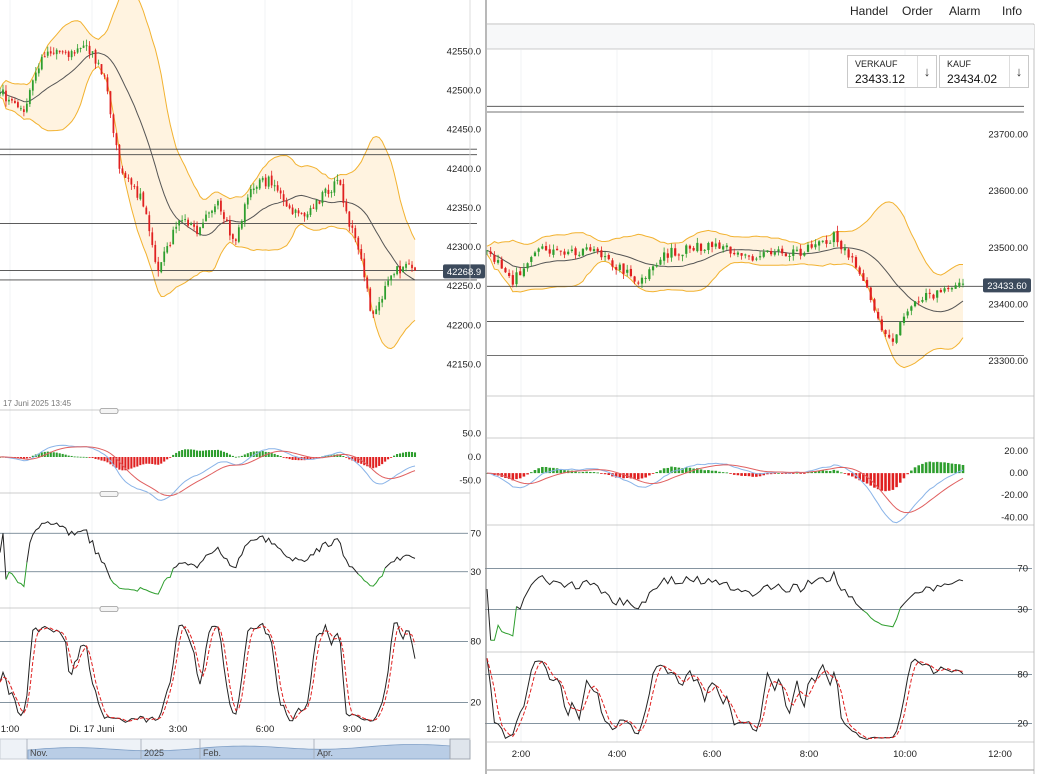 This screenshot has height=774, width=1037. I want to click on navigator-series, so click(244, 752).